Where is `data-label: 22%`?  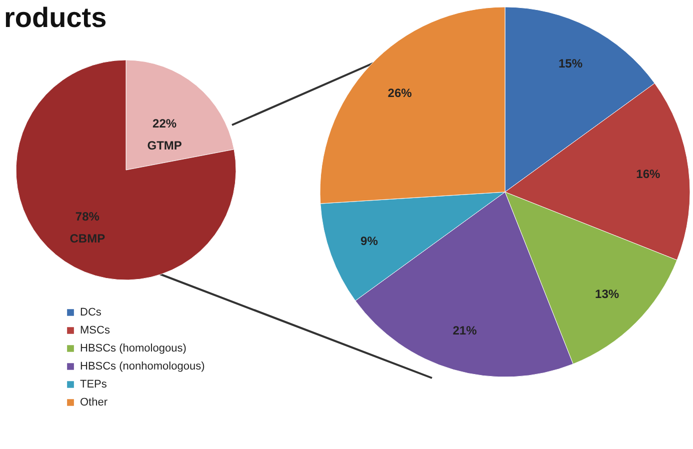
data-label: 22% is located at coordinates (164, 123).